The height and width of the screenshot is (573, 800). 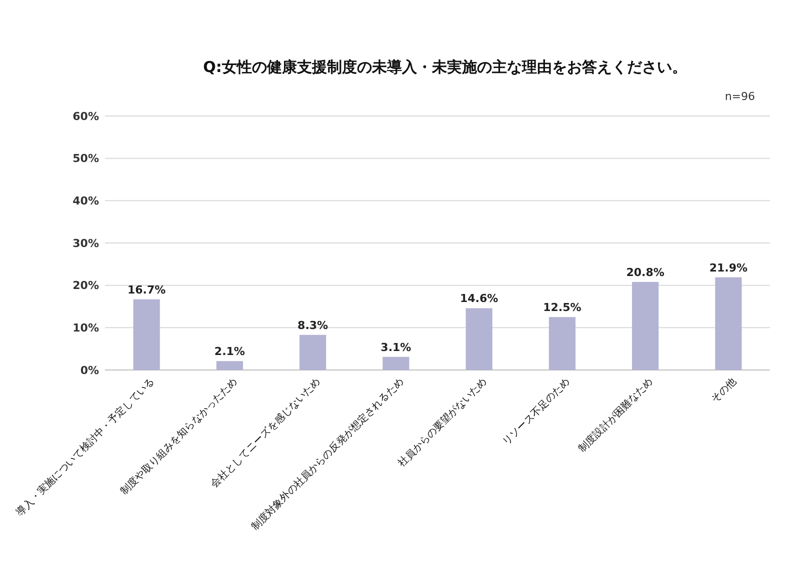 I want to click on data-label: 21.9%, so click(x=728, y=267).